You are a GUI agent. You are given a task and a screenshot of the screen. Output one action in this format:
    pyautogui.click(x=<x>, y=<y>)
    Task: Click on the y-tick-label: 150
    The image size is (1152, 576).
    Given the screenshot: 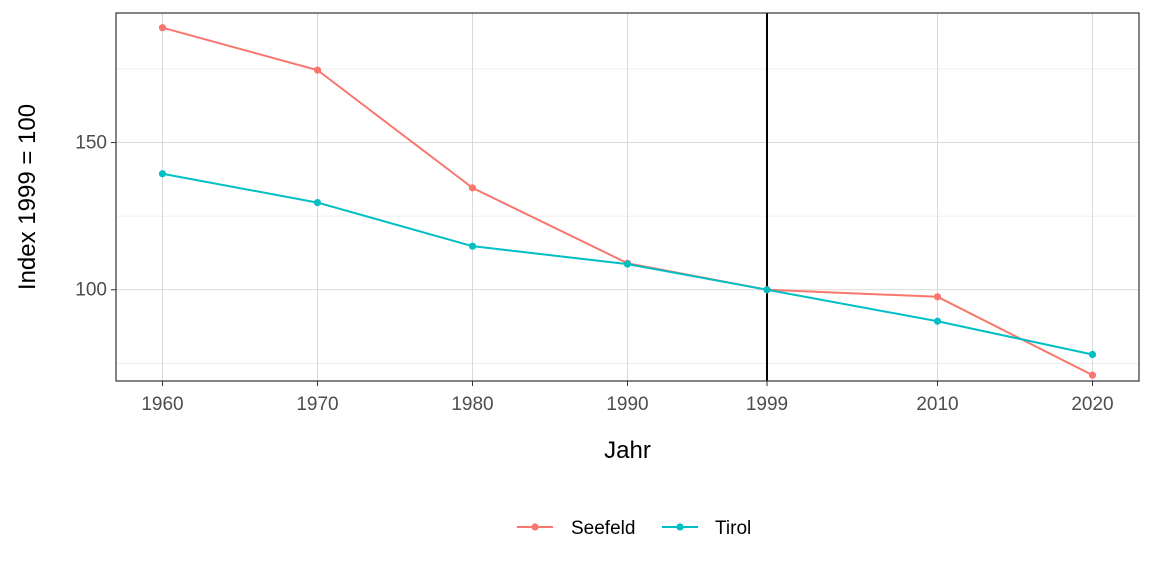 What is the action you would take?
    pyautogui.click(x=91, y=143)
    